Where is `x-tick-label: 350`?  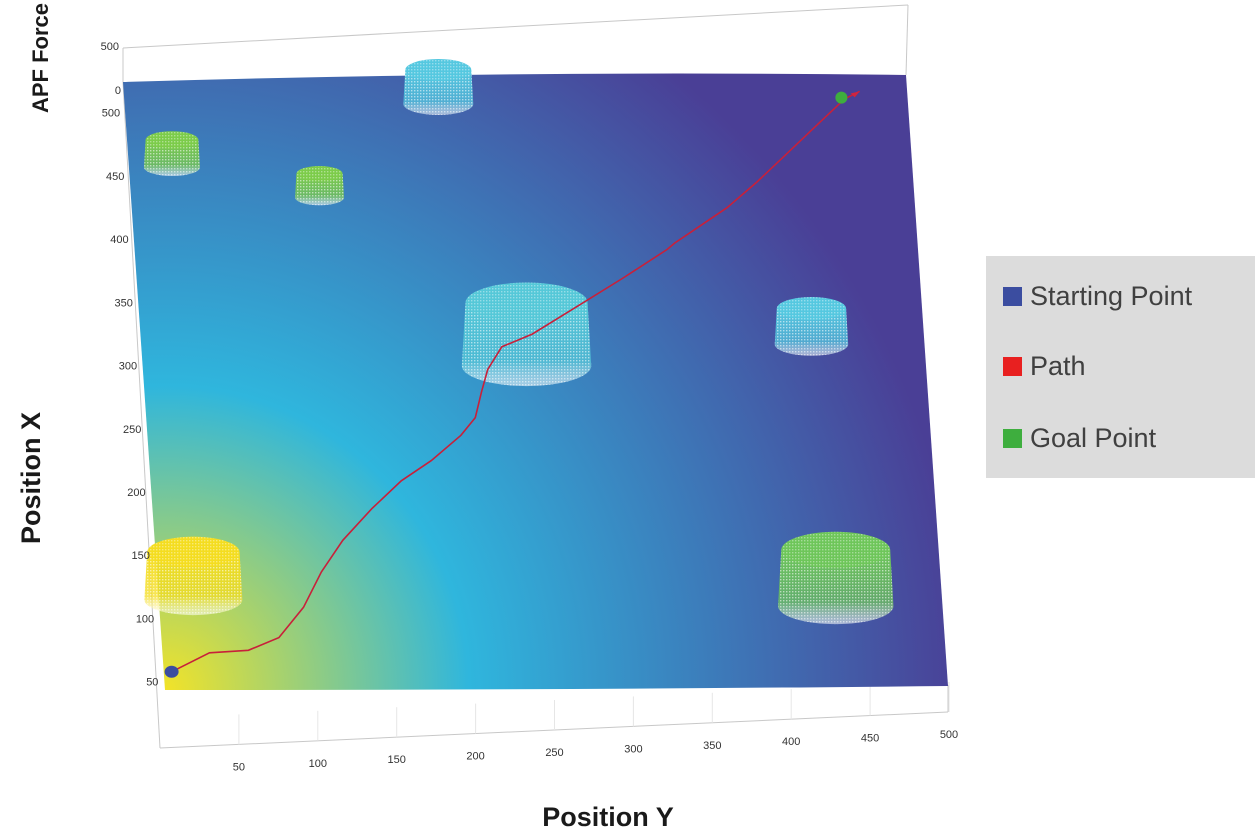 x-tick-label: 350 is located at coordinates (712, 746).